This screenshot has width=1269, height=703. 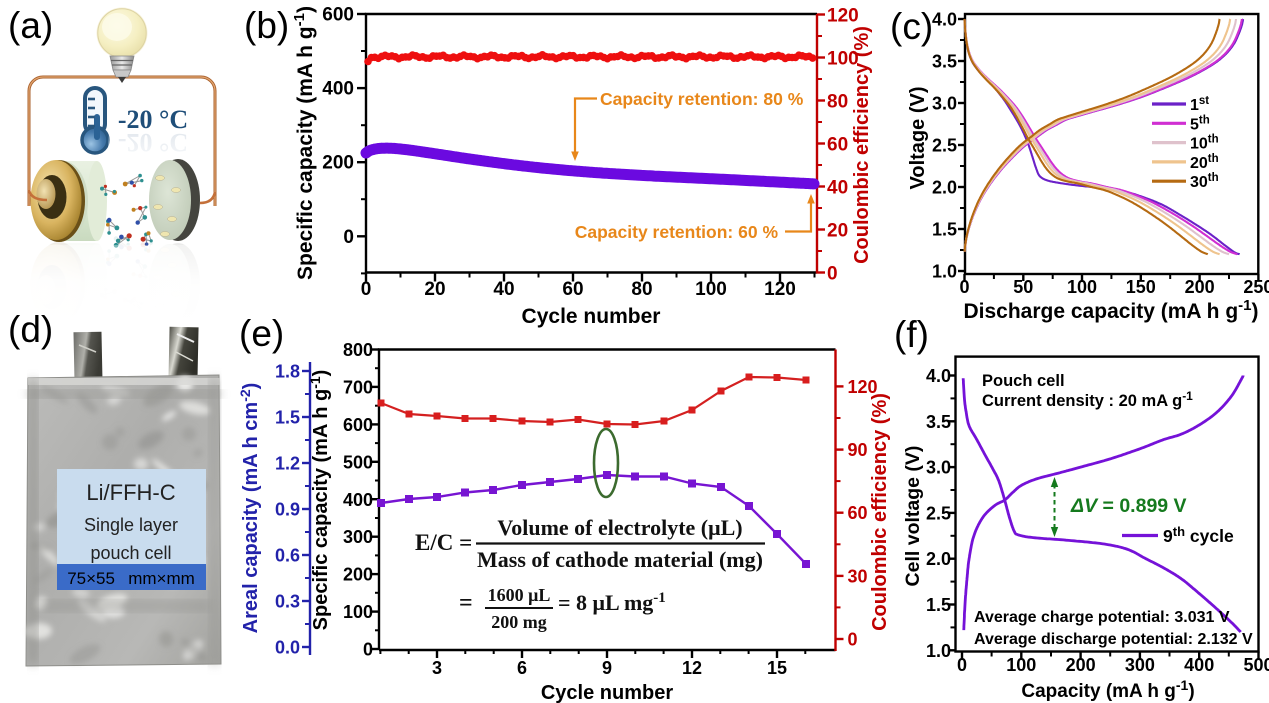 I want to click on svg-text: 800, so click(x=358, y=350).